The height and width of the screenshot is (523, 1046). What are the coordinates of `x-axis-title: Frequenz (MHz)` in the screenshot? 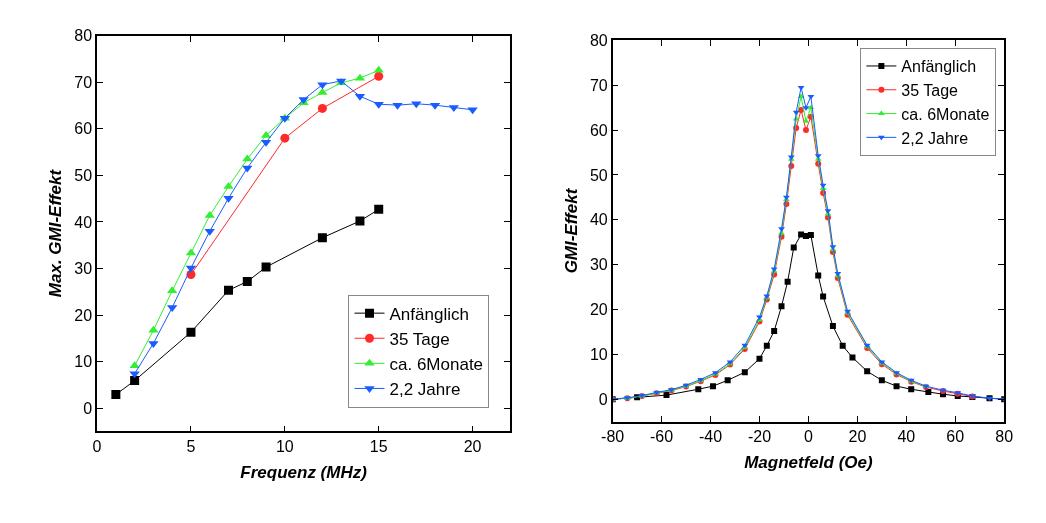 It's located at (304, 473).